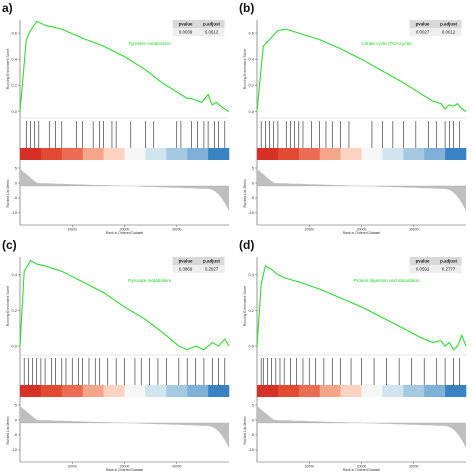  I want to click on pvalue-value: 0.0591, so click(423, 269).